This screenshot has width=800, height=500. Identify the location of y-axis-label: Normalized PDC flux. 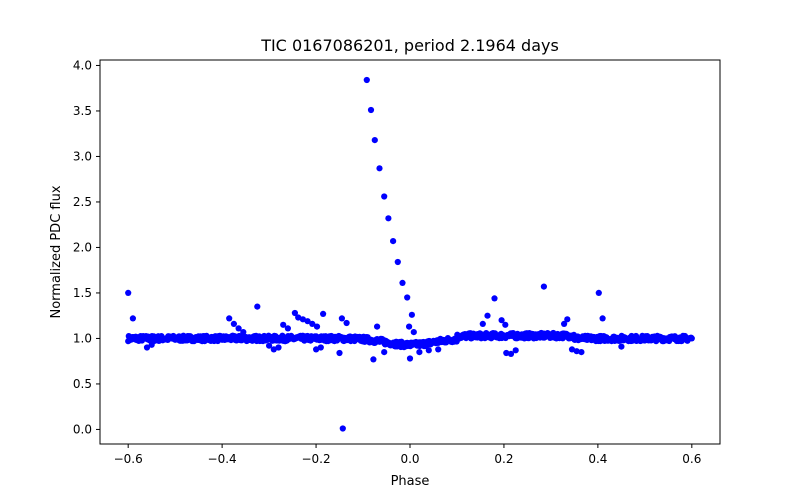
(56, 251).